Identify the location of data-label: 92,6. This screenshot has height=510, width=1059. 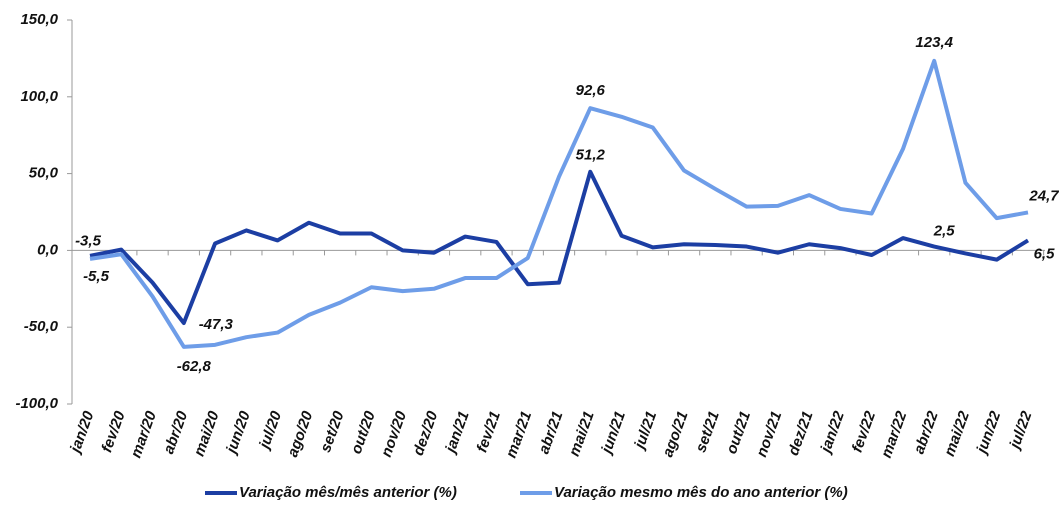
(591, 90).